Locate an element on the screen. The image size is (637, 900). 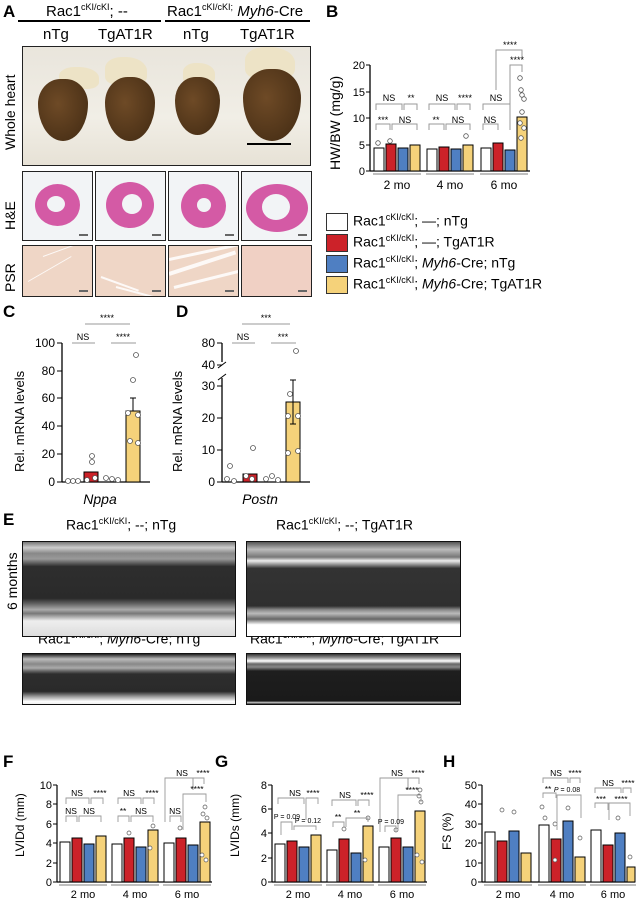
panel-c-letter: C is located at coordinates (9, 311).